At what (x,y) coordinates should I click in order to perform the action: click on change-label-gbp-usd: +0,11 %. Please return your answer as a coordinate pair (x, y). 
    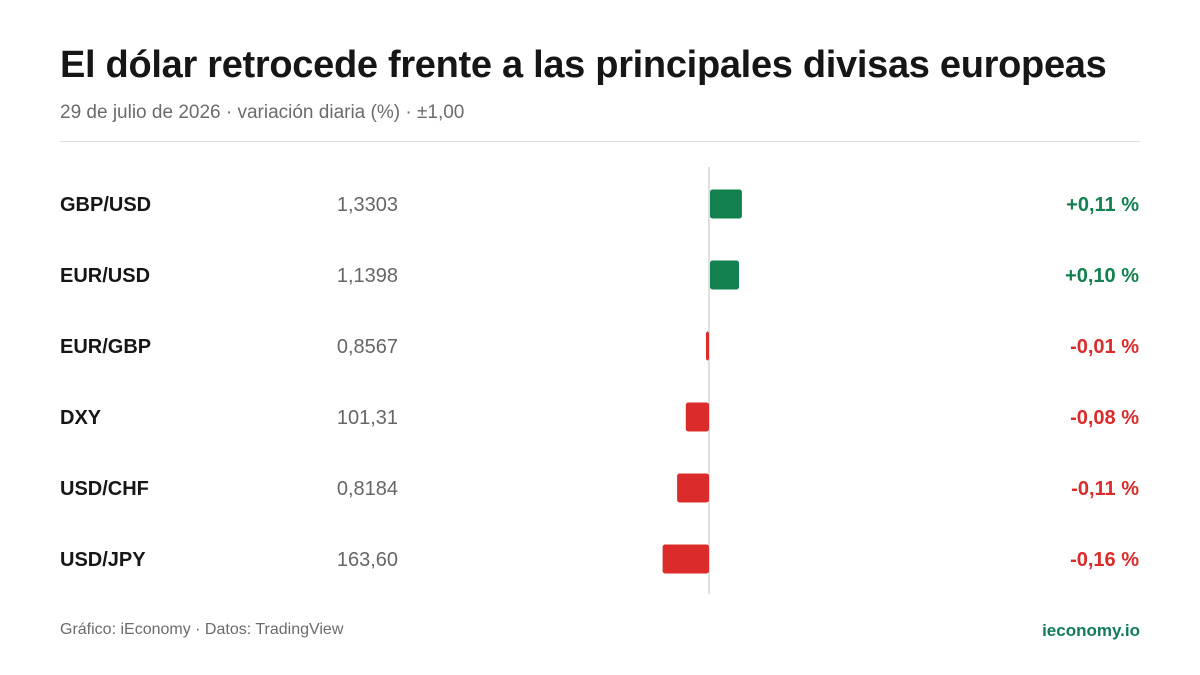
    Looking at the image, I should click on (1102, 205).